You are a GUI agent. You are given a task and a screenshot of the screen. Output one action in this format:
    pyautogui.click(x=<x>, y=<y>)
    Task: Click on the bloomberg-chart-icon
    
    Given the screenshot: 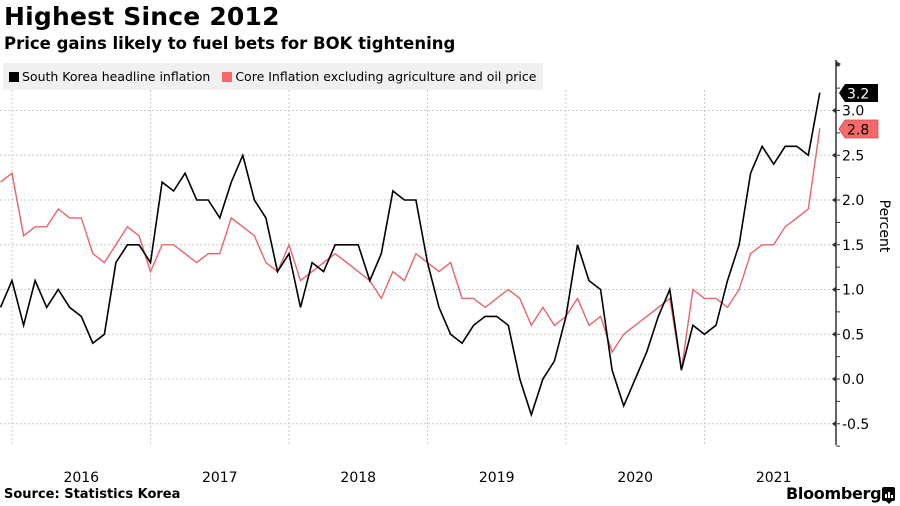 What is the action you would take?
    pyautogui.click(x=888, y=495)
    